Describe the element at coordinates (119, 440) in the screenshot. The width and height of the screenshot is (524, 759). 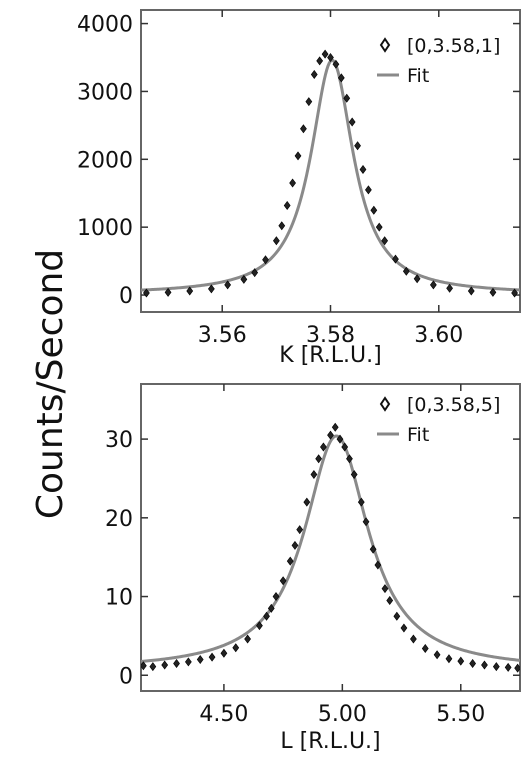
I see `y-tick-label: 30` at that location.